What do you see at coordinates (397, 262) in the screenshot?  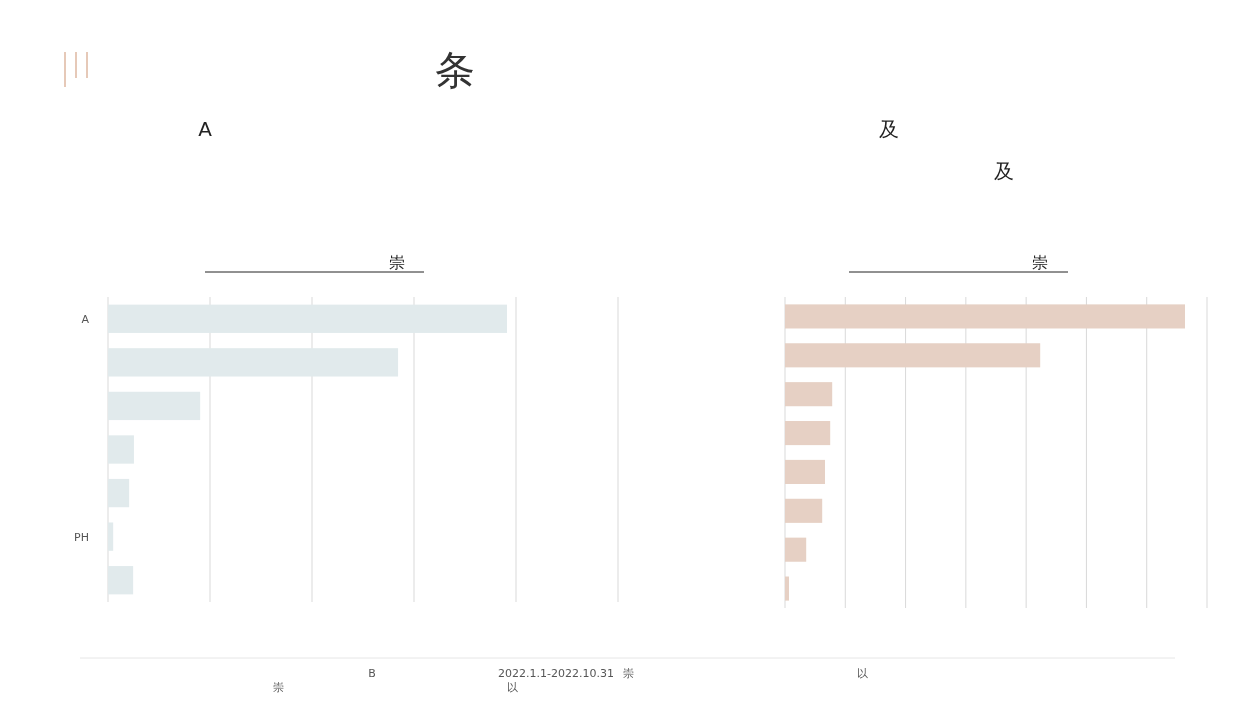 I see `chart-subtitle: 崇` at bounding box center [397, 262].